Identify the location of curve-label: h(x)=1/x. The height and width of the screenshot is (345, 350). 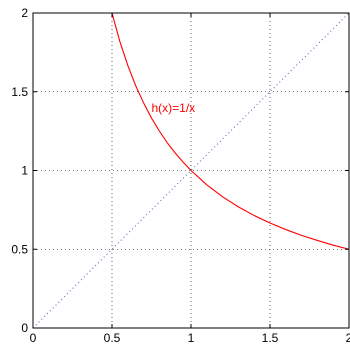
(174, 108).